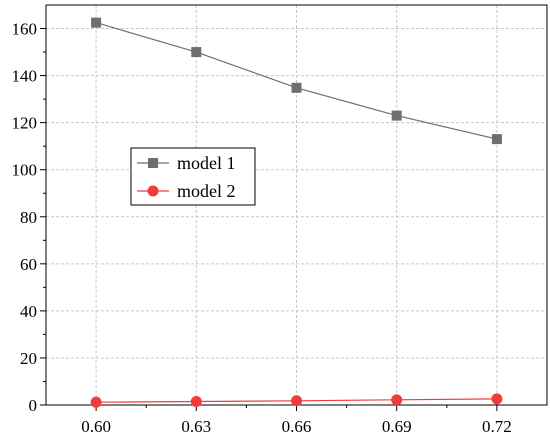  What do you see at coordinates (397, 426) in the screenshot?
I see `x-tick-label: 0.69` at bounding box center [397, 426].